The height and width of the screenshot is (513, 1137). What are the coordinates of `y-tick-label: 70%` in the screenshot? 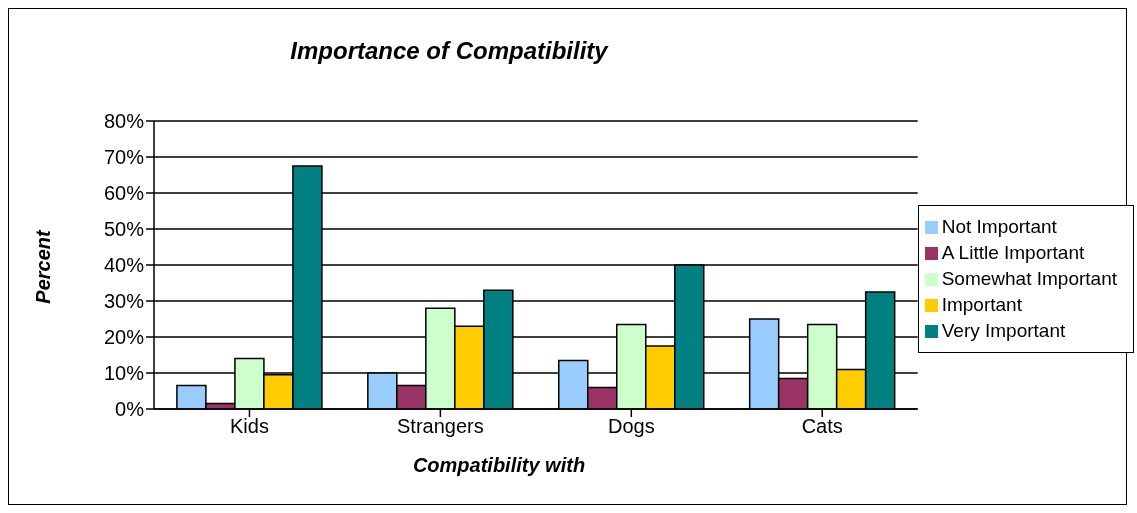 It's located at (124, 157).